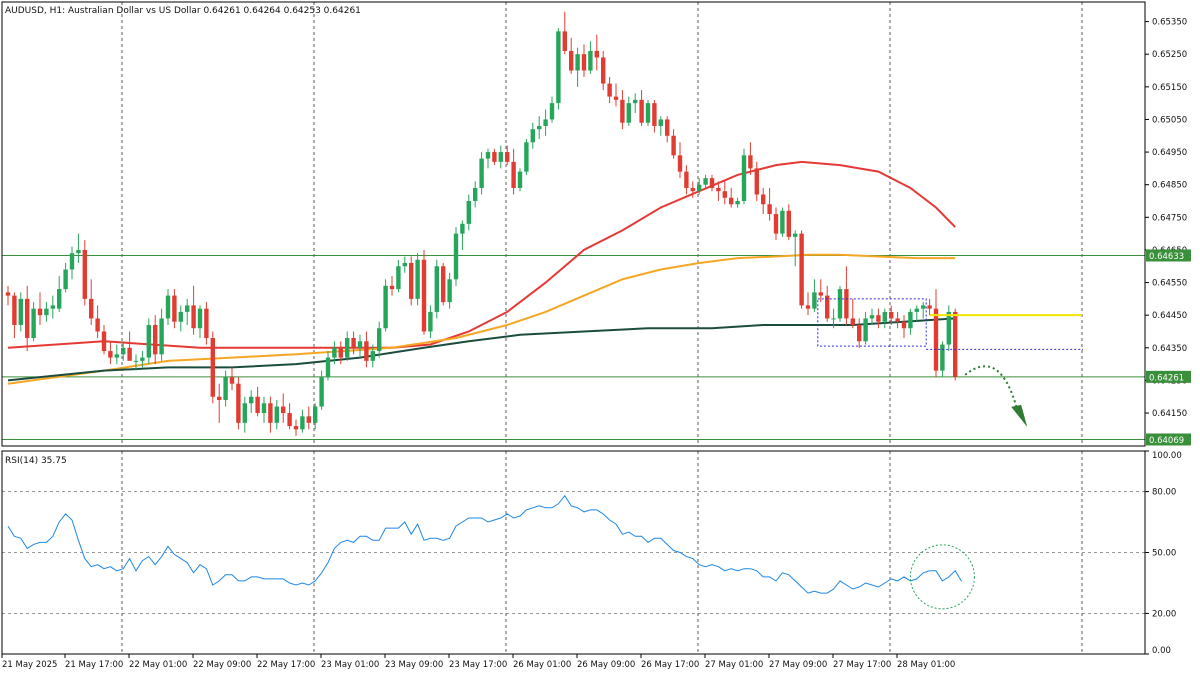  What do you see at coordinates (926, 665) in the screenshot?
I see `time-tick-label: 28 May 01:00` at bounding box center [926, 665].